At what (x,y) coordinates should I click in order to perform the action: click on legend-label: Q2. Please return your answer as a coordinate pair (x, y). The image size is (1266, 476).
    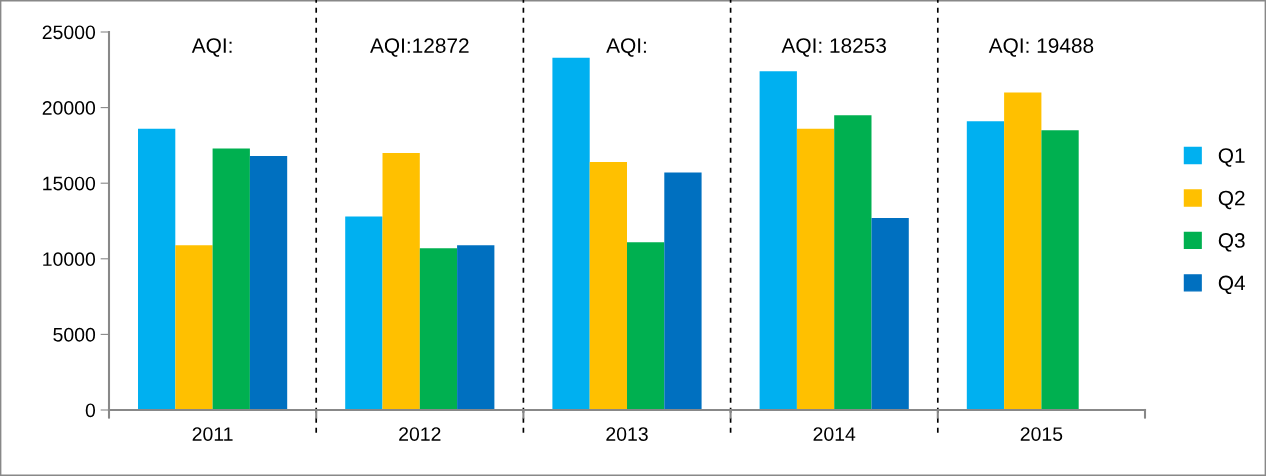
    Looking at the image, I should click on (1231, 200).